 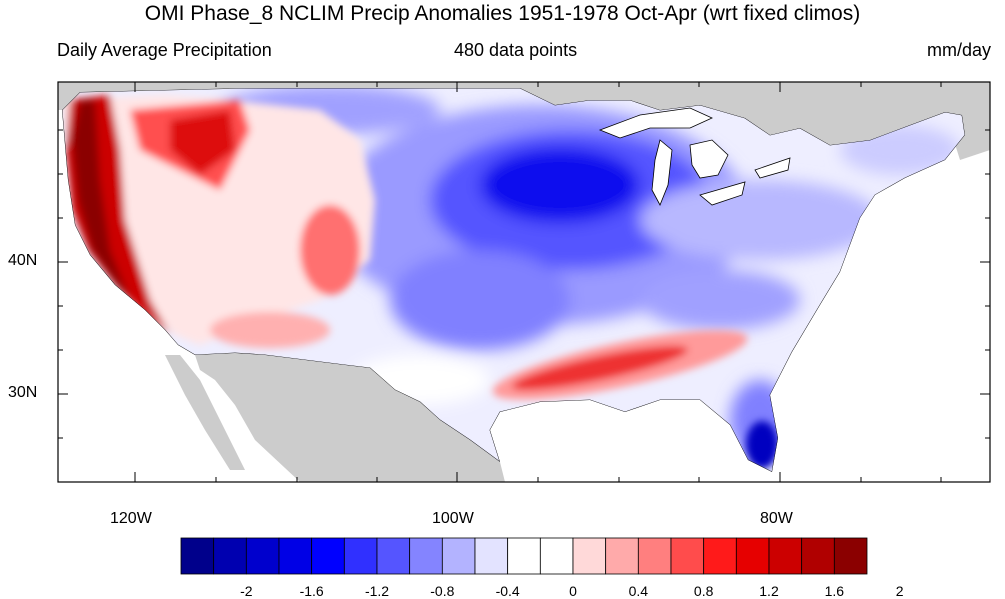 I want to click on colorbar-tick-label: 0.4, so click(x=638, y=591).